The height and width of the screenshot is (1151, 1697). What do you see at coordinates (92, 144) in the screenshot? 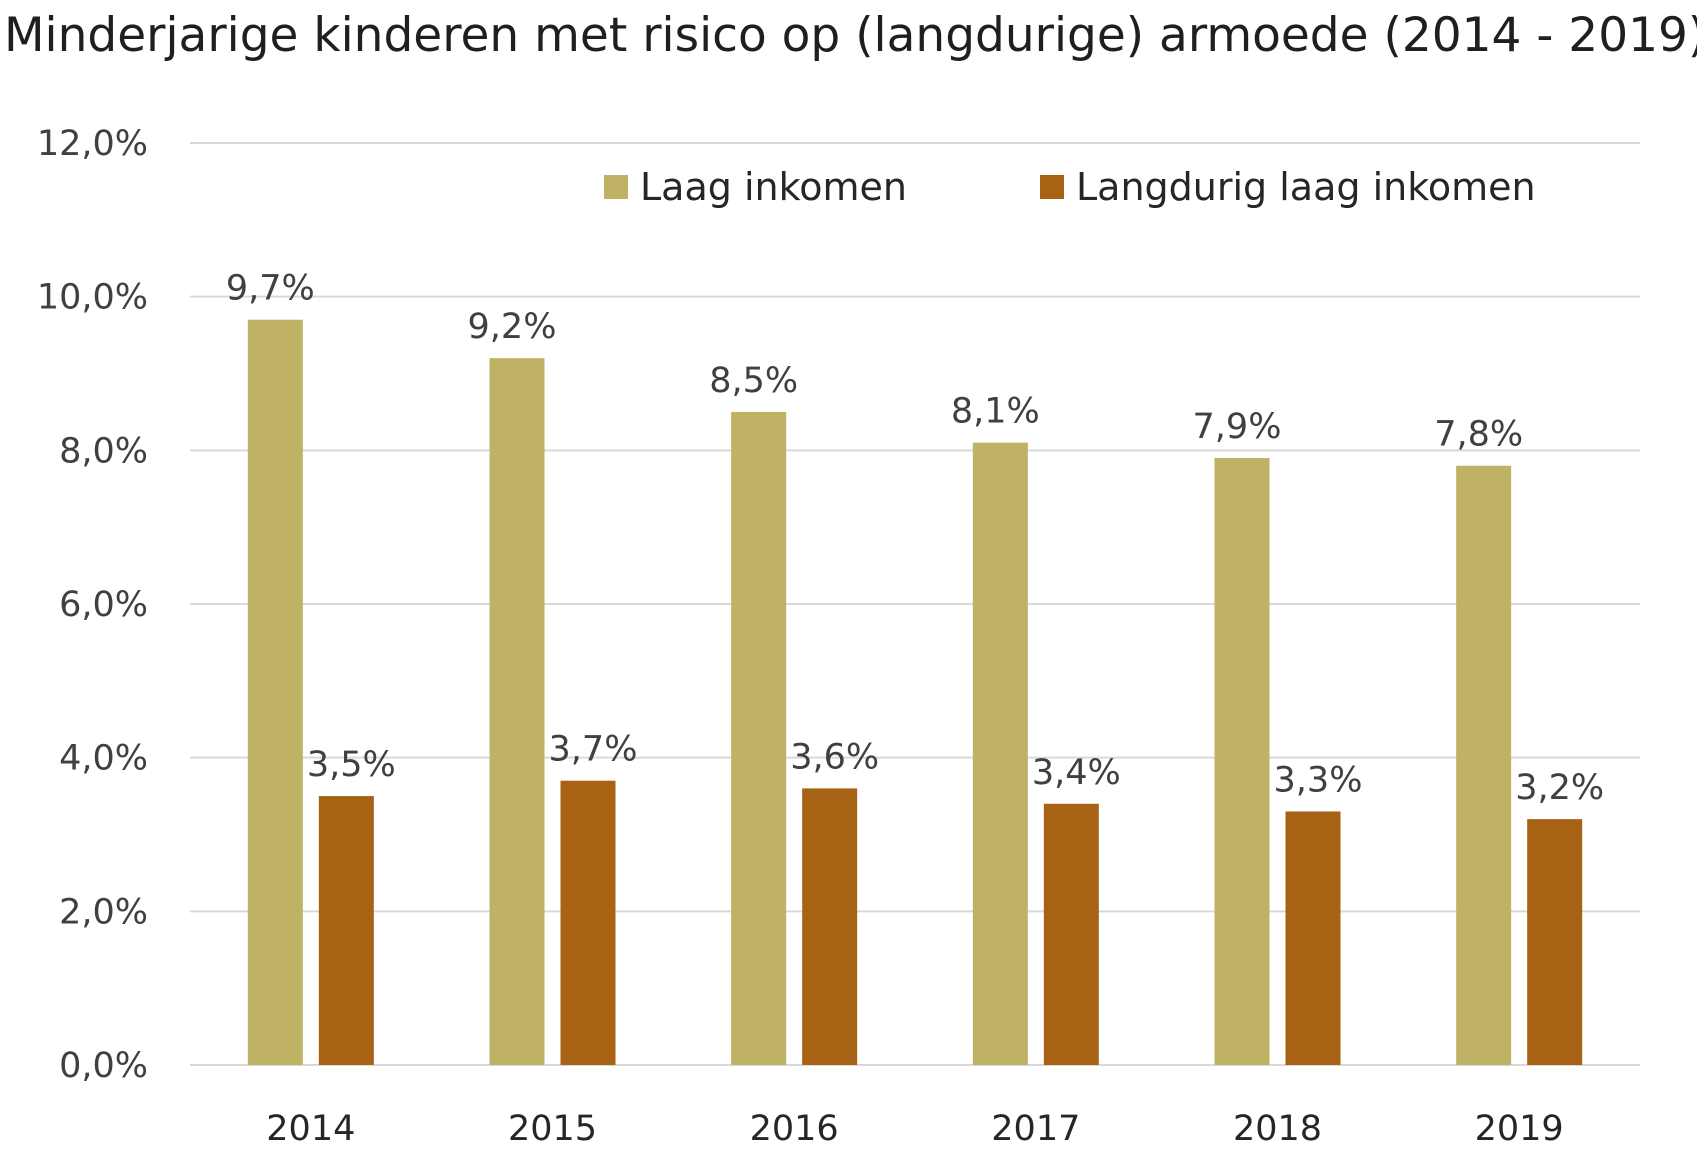
I see `y-tick-label: 12,0%` at bounding box center [92, 144].